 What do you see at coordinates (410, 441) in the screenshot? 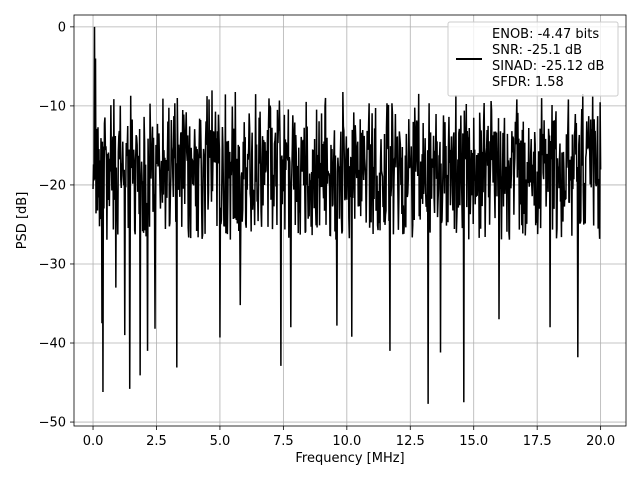
I see `x-tick-label: 12.5` at bounding box center [410, 441].